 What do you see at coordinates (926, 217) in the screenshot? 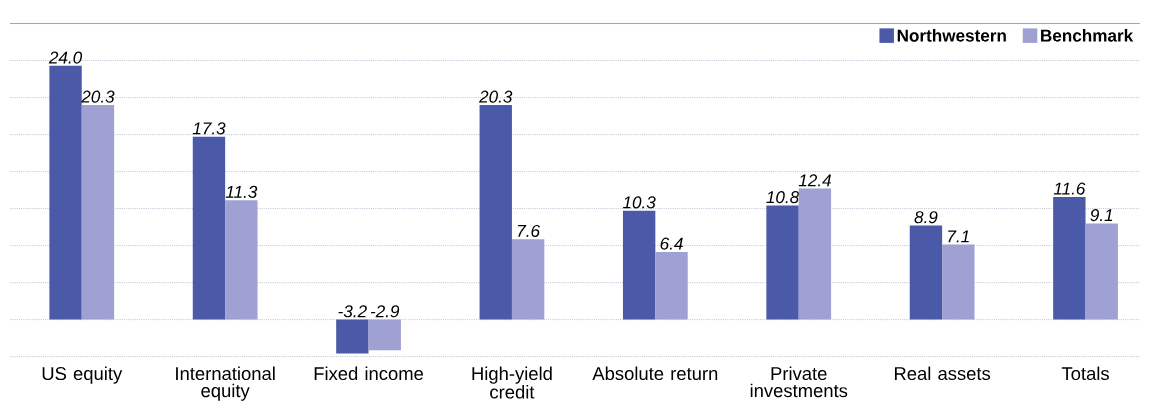
I see `data-label: 8.9` at bounding box center [926, 217].